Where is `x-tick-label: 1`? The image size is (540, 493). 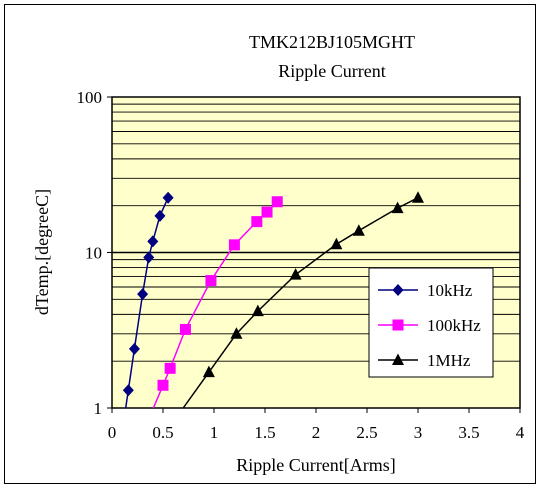 x-tick-label: 1 is located at coordinates (214, 432).